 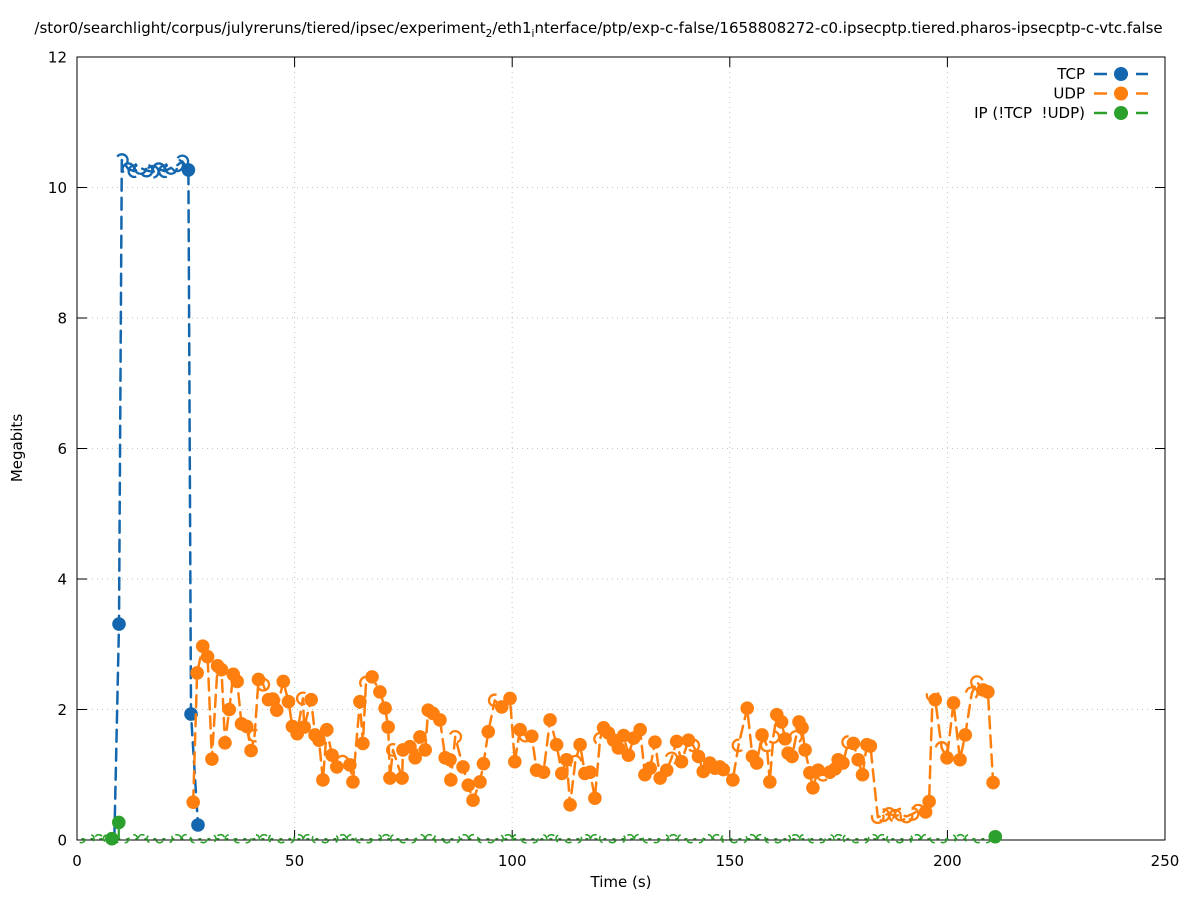 What do you see at coordinates (57, 188) in the screenshot?
I see `y-tick-label: 10` at bounding box center [57, 188].